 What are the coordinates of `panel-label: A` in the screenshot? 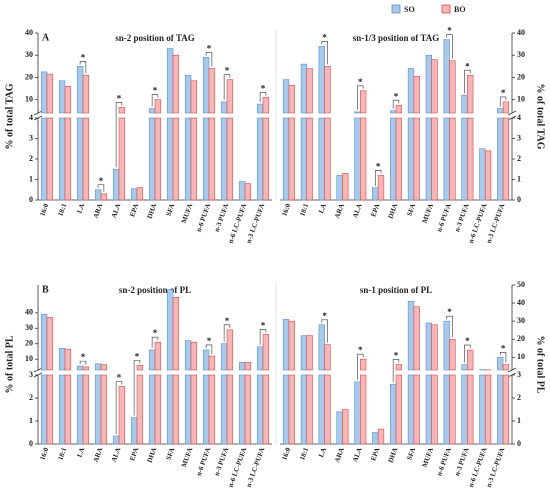 It's located at (46, 37).